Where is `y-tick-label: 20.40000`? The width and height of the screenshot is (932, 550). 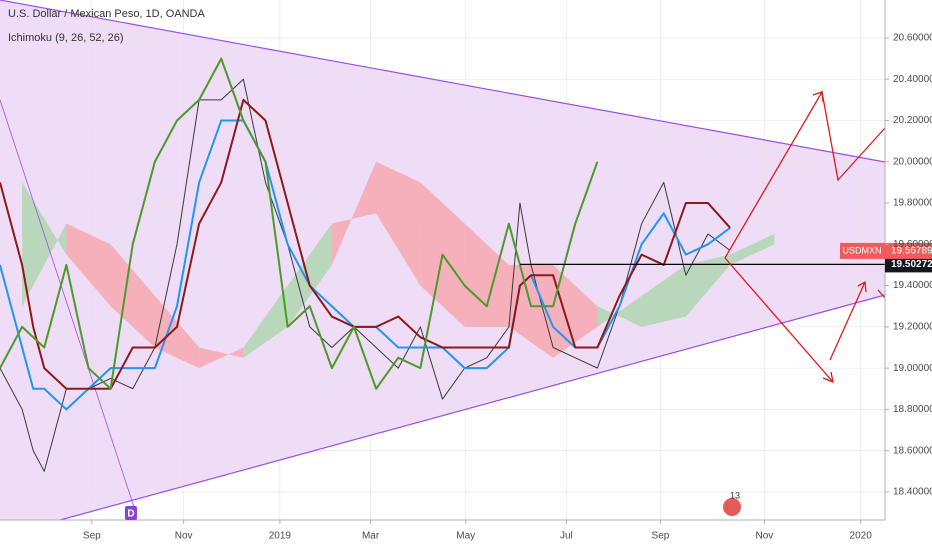 y-tick-label: 20.40000 is located at coordinates (912, 79).